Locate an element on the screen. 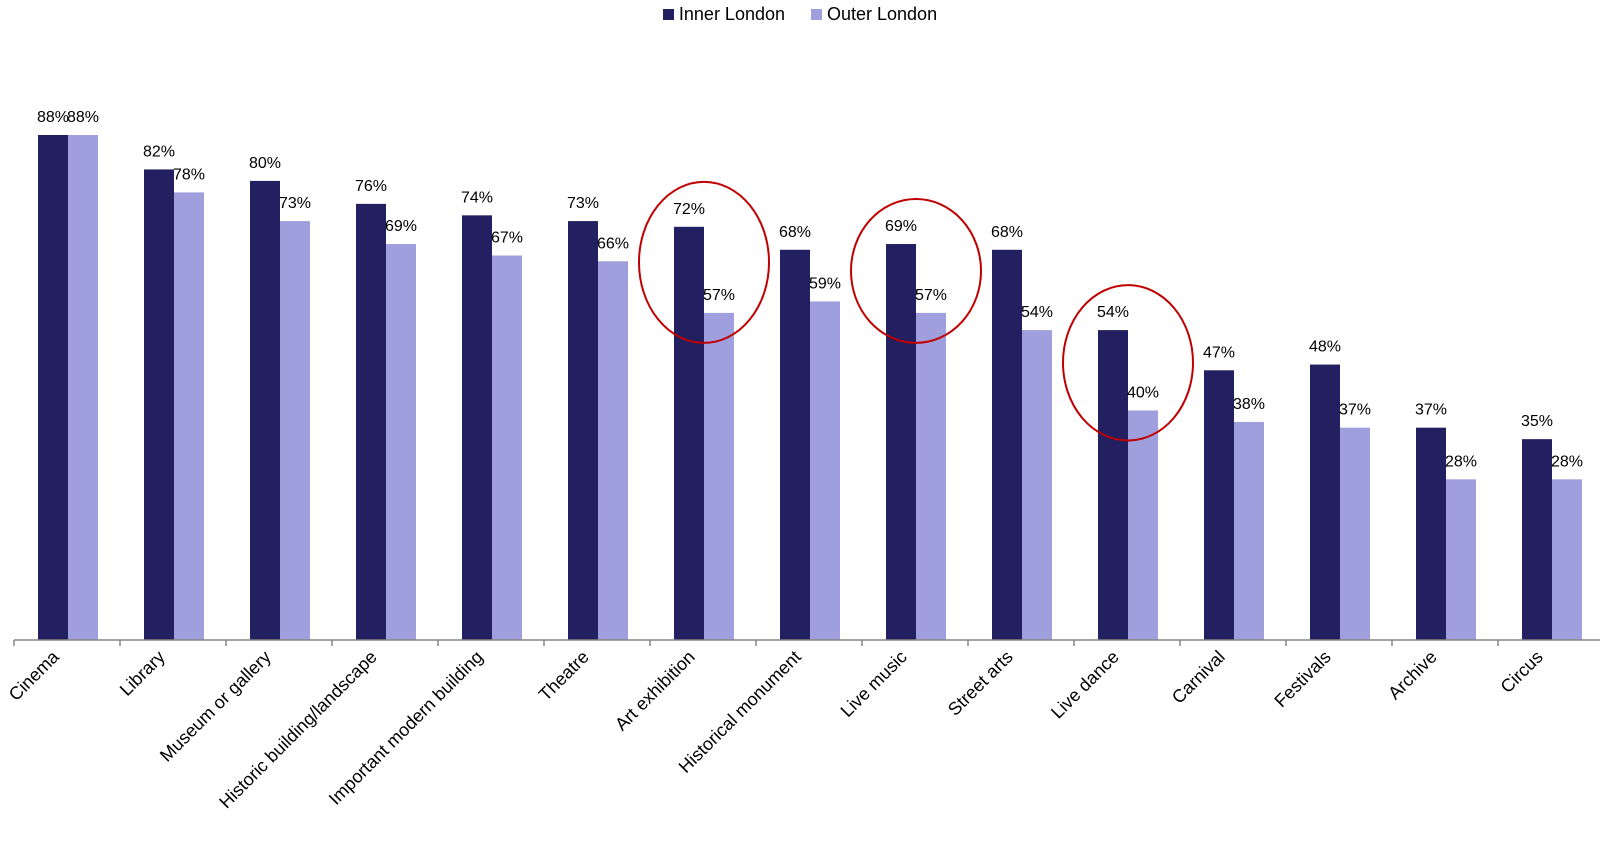 The image size is (1600, 849). data-label-inner-london-live-dance: 54% is located at coordinates (1113, 312).